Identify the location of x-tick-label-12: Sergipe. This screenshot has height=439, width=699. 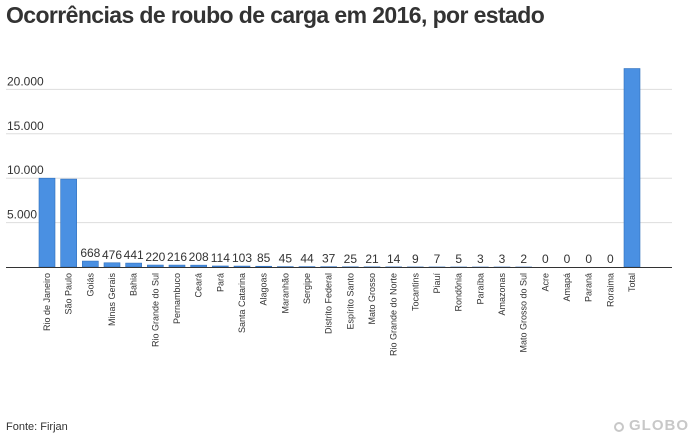
(307, 288).